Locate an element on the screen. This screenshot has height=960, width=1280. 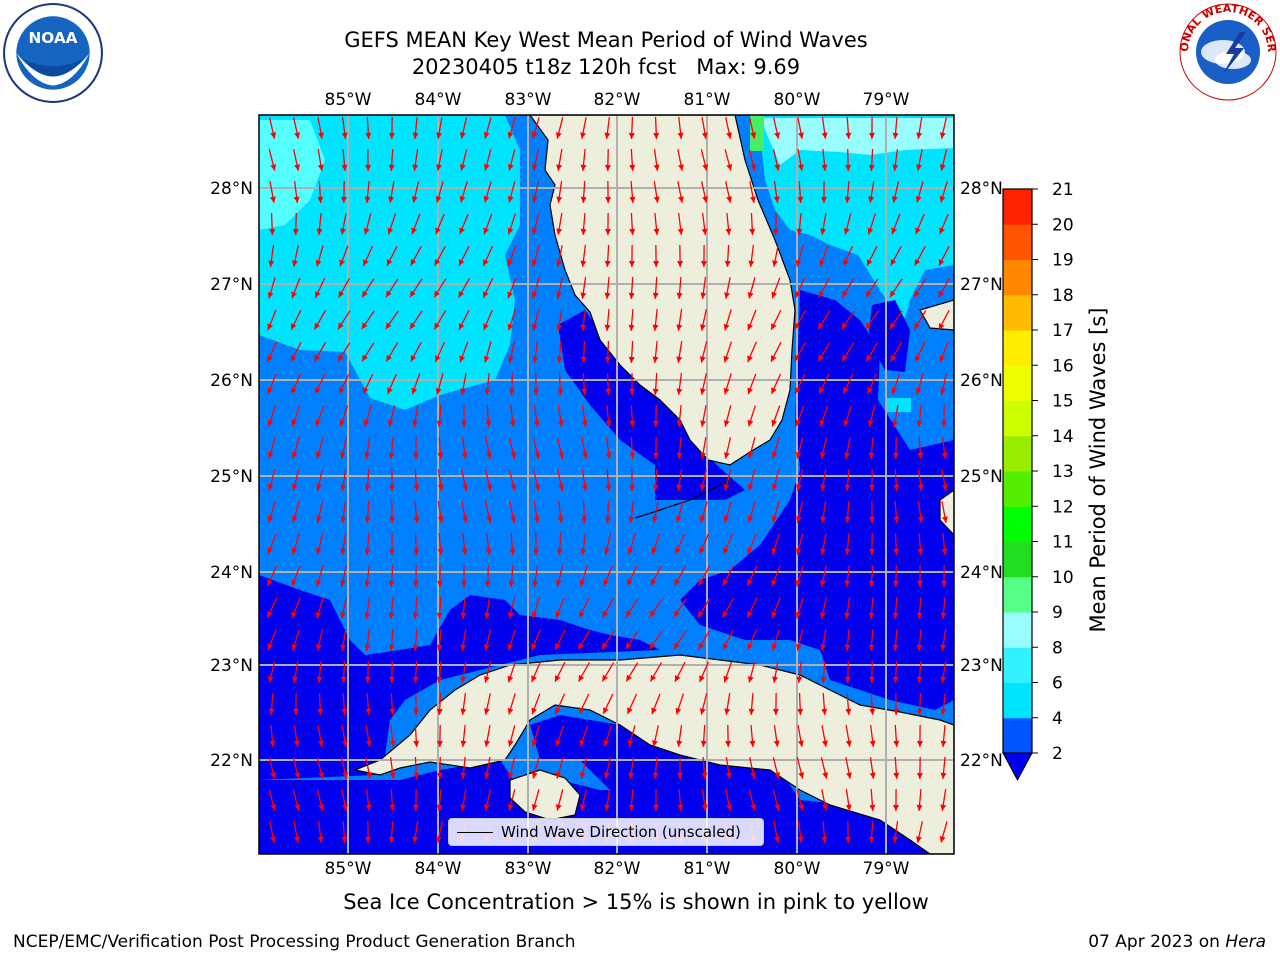
lat-label-right: 25°N is located at coordinates (981, 477).